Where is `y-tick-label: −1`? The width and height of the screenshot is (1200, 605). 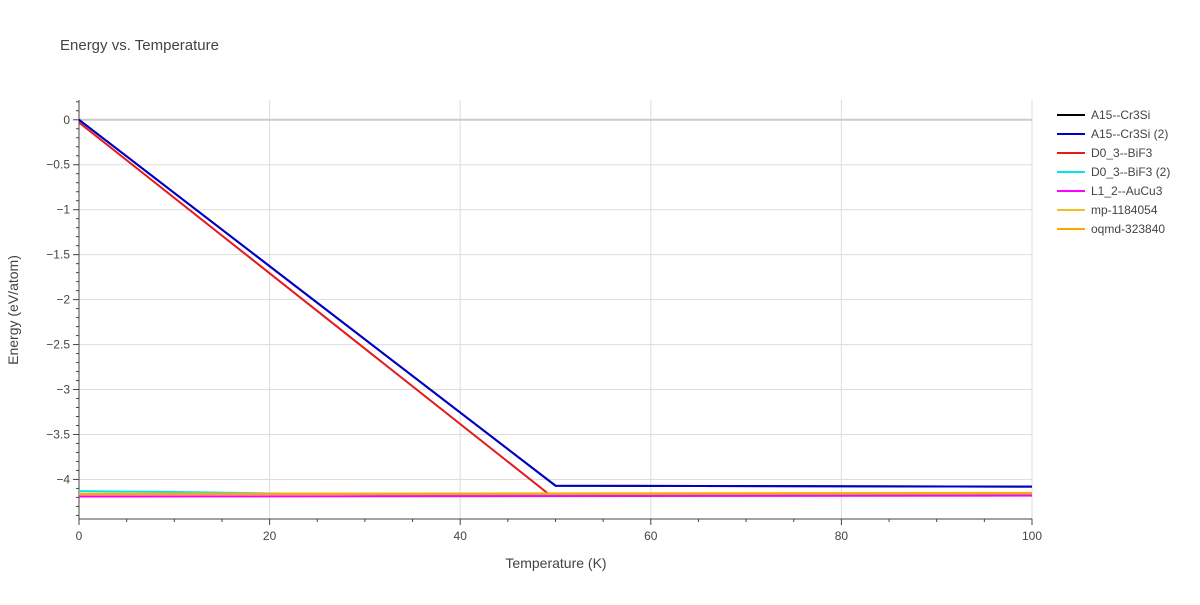 y-tick-label: −1 is located at coordinates (63, 210).